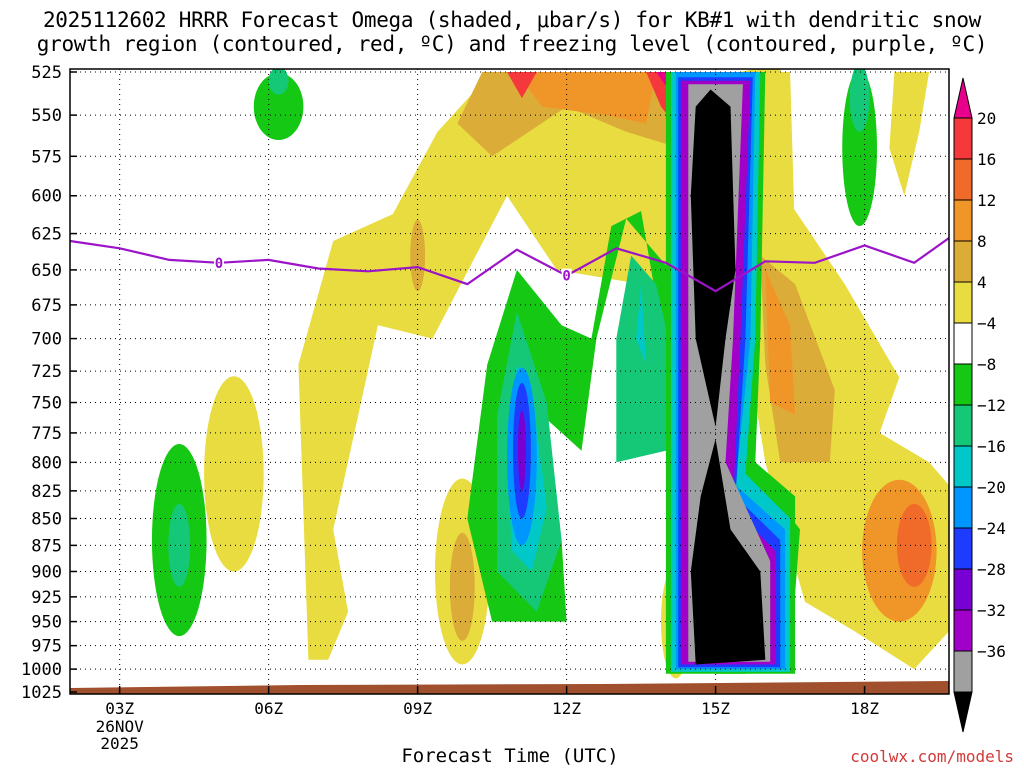 The height and width of the screenshot is (768, 1024). Describe the element at coordinates (46, 340) in the screenshot. I see `y-tick-label-700: 700` at that location.